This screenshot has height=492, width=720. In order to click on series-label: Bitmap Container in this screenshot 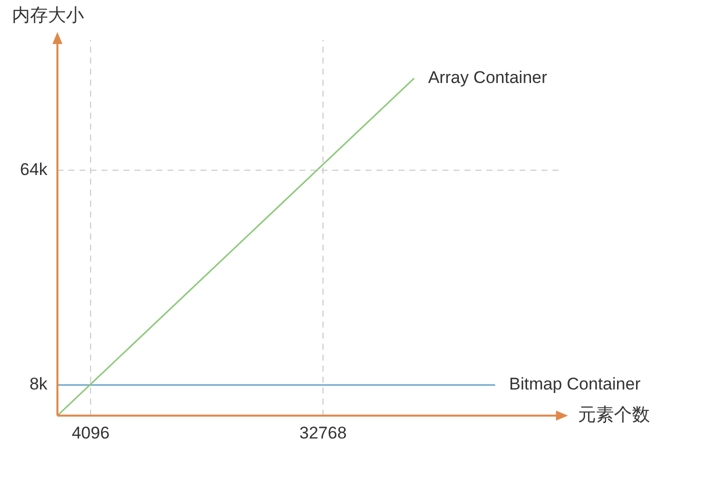, I will do `click(575, 384)`.